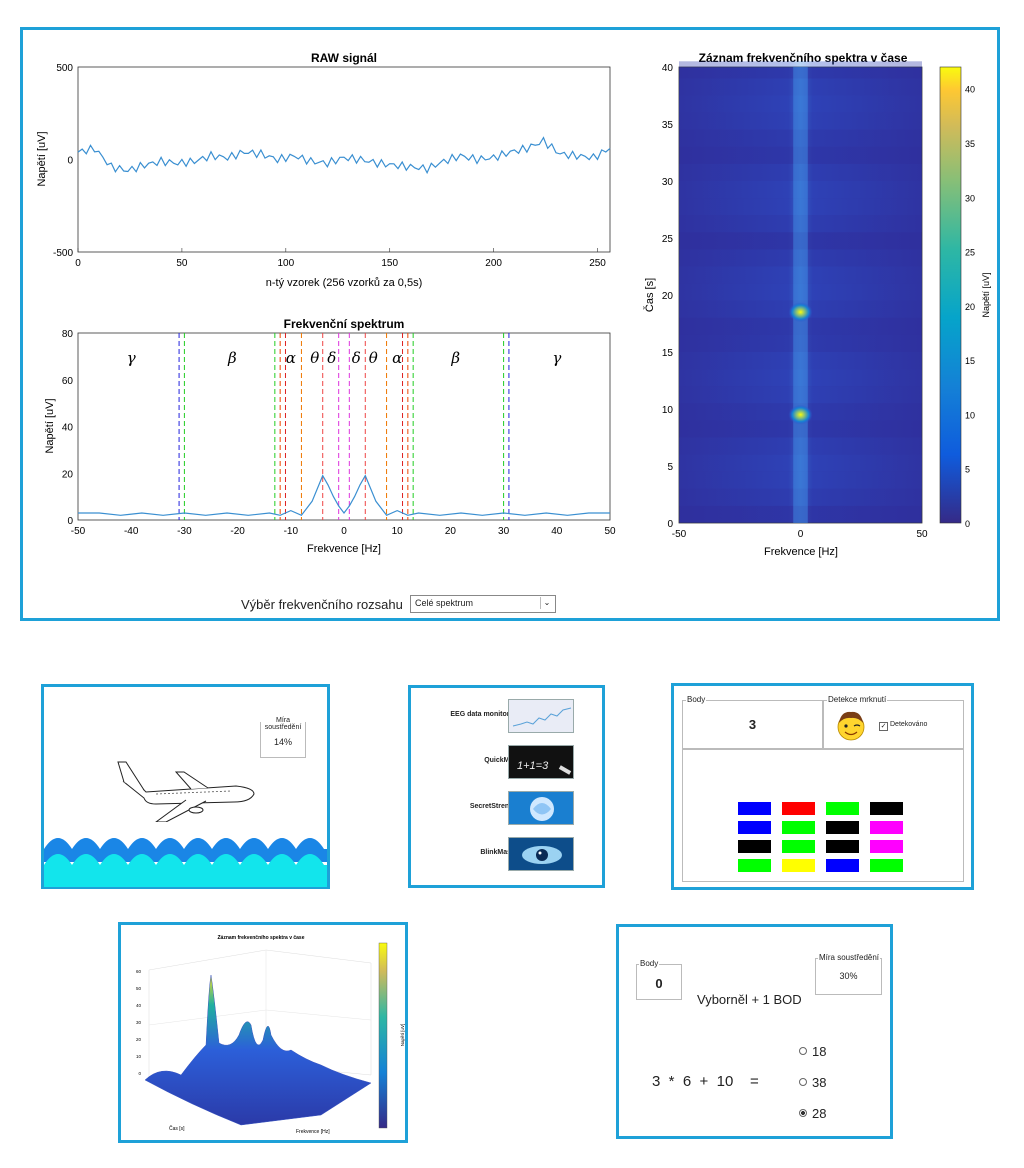 The width and height of the screenshot is (1024, 1168). I want to click on menu-item-blinkmaster: BlinkMaster, so click(506, 855).